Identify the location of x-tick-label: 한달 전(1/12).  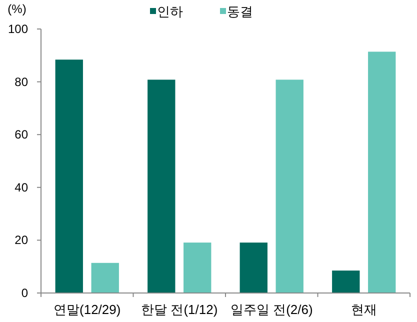
(179, 309).